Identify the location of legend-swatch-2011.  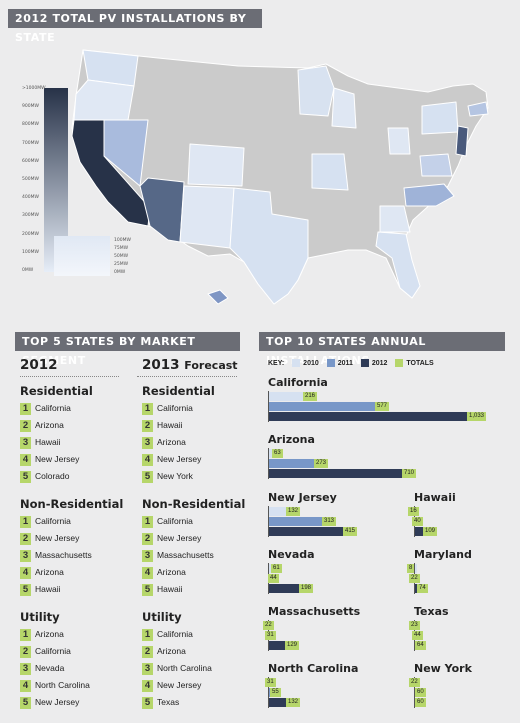
(330, 363).